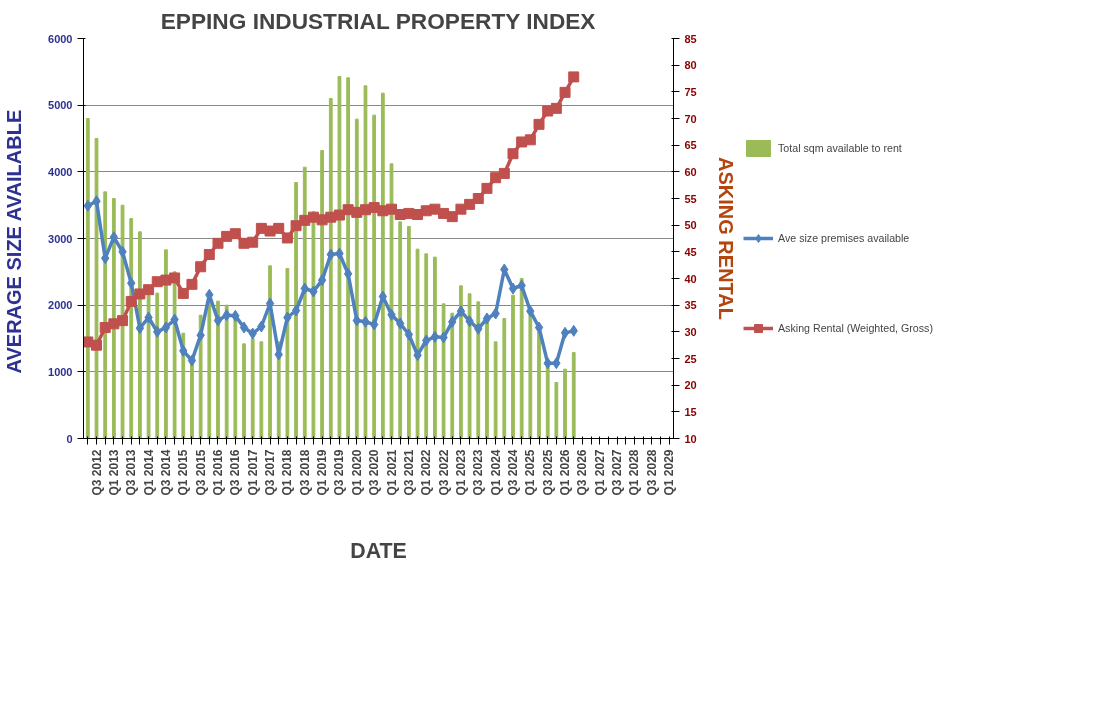 This screenshot has height=720, width=1111. Describe the element at coordinates (690, 171) in the screenshot. I see `y2-tick-label: 60` at that location.